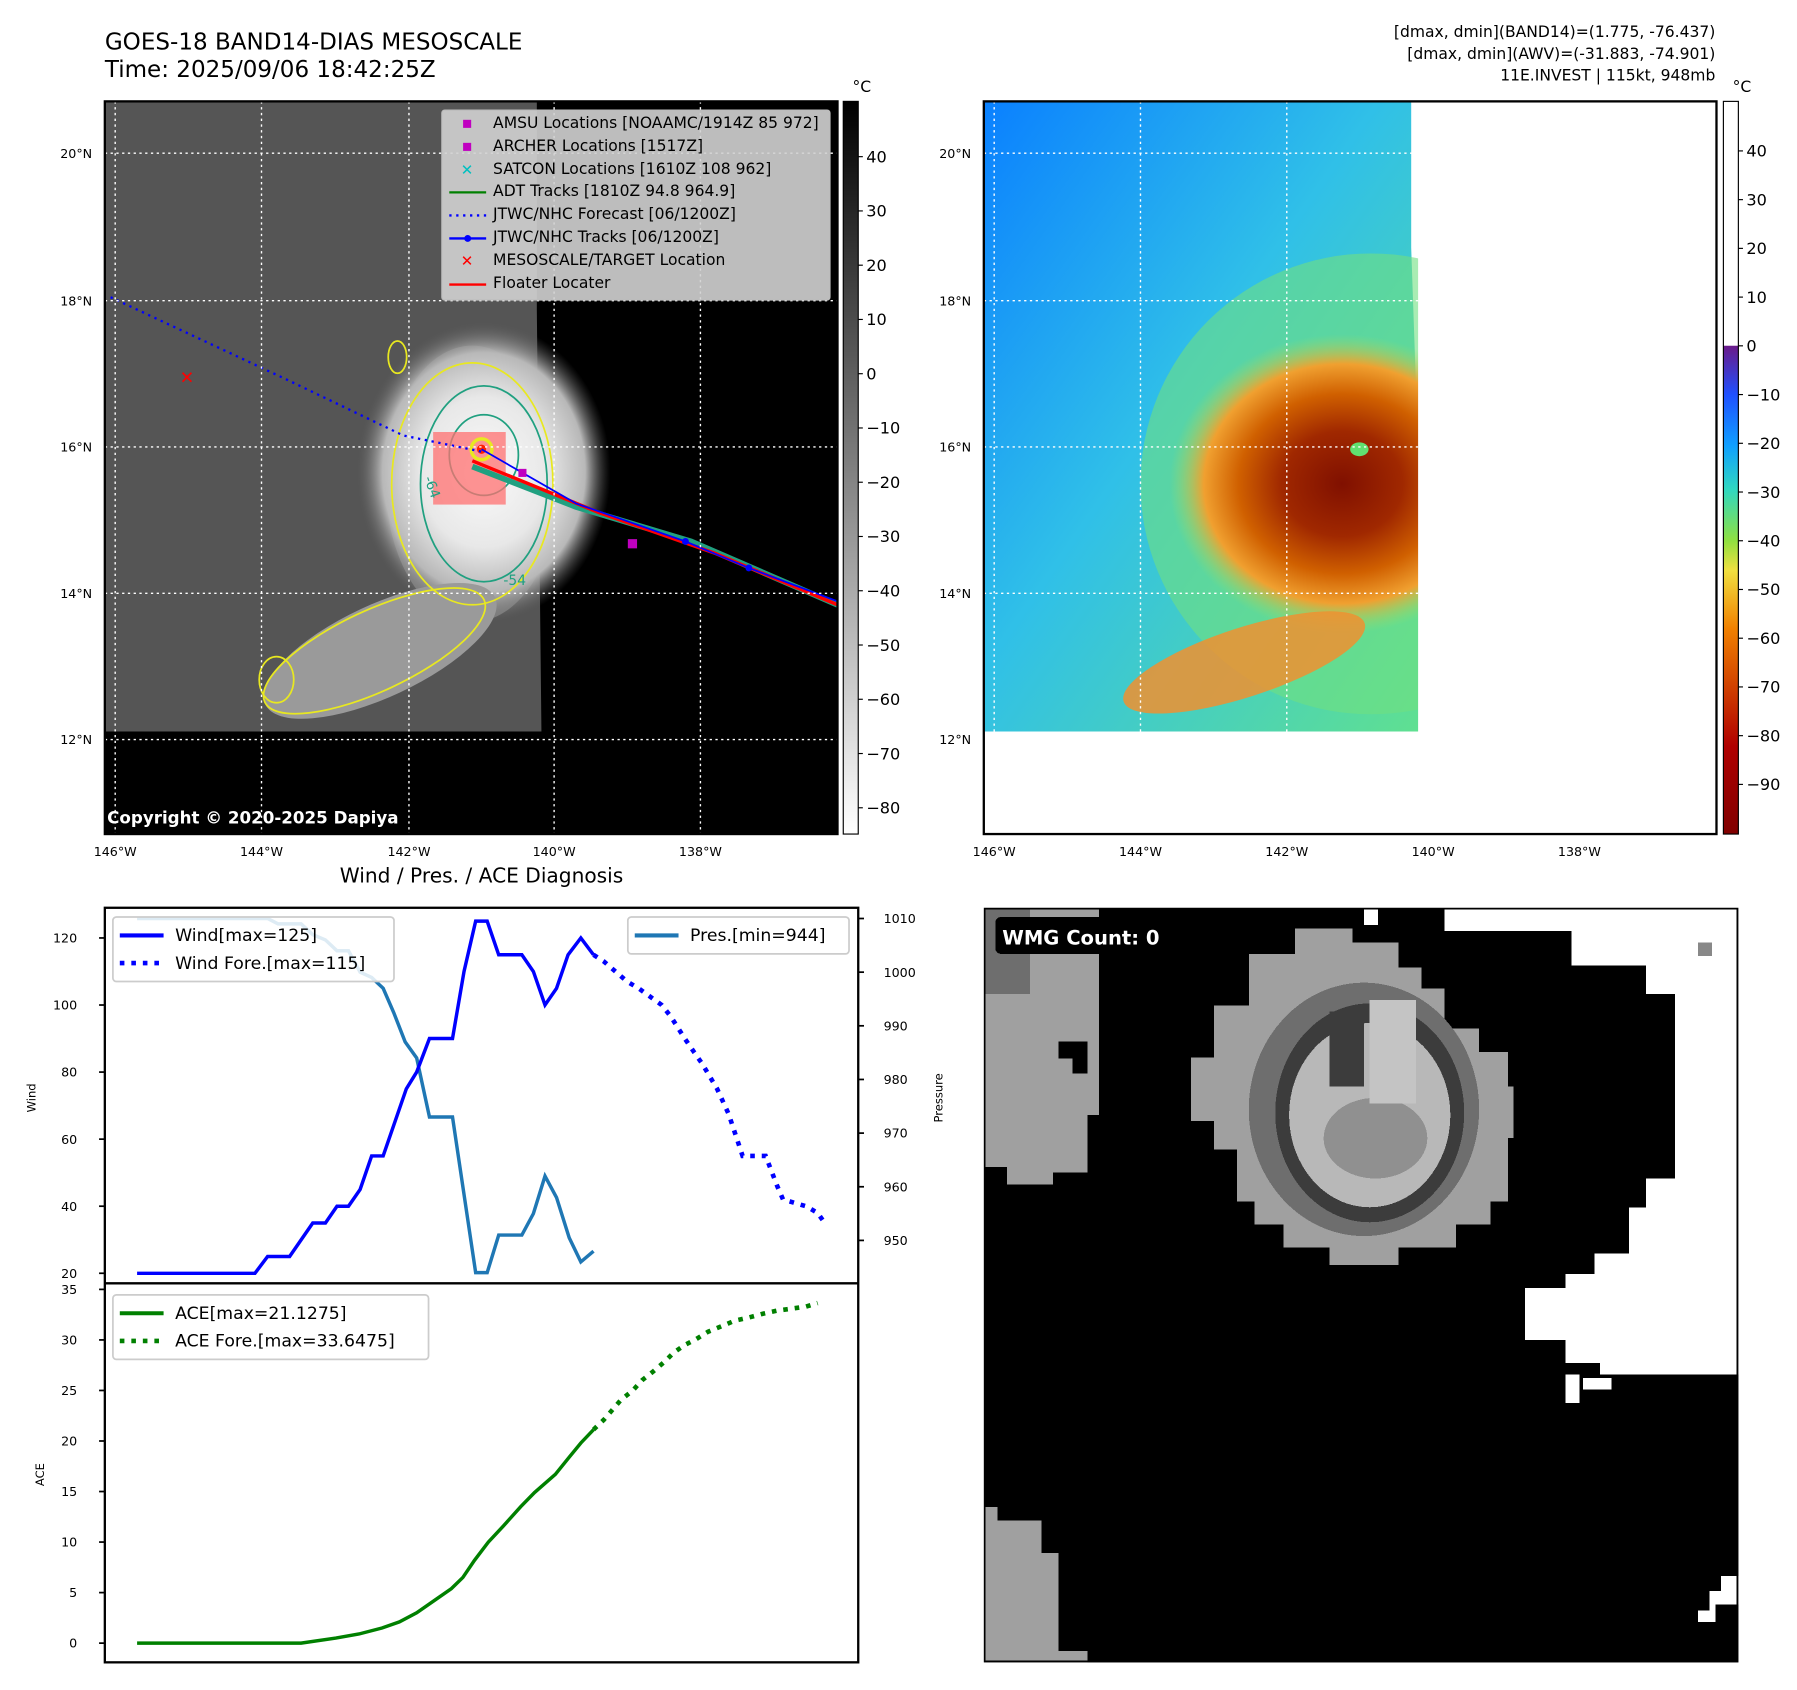 The width and height of the screenshot is (1797, 1690). What do you see at coordinates (187, 379) in the screenshot?
I see `mesoscale-target-marker: ✕` at bounding box center [187, 379].